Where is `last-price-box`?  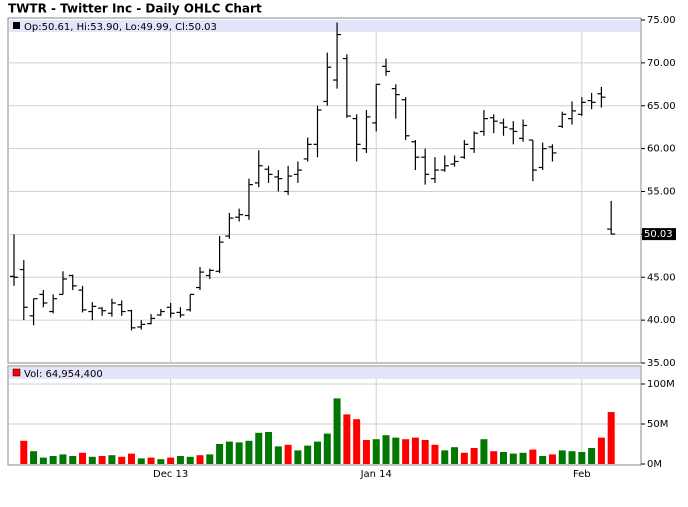 last-price-box is located at coordinates (659, 234).